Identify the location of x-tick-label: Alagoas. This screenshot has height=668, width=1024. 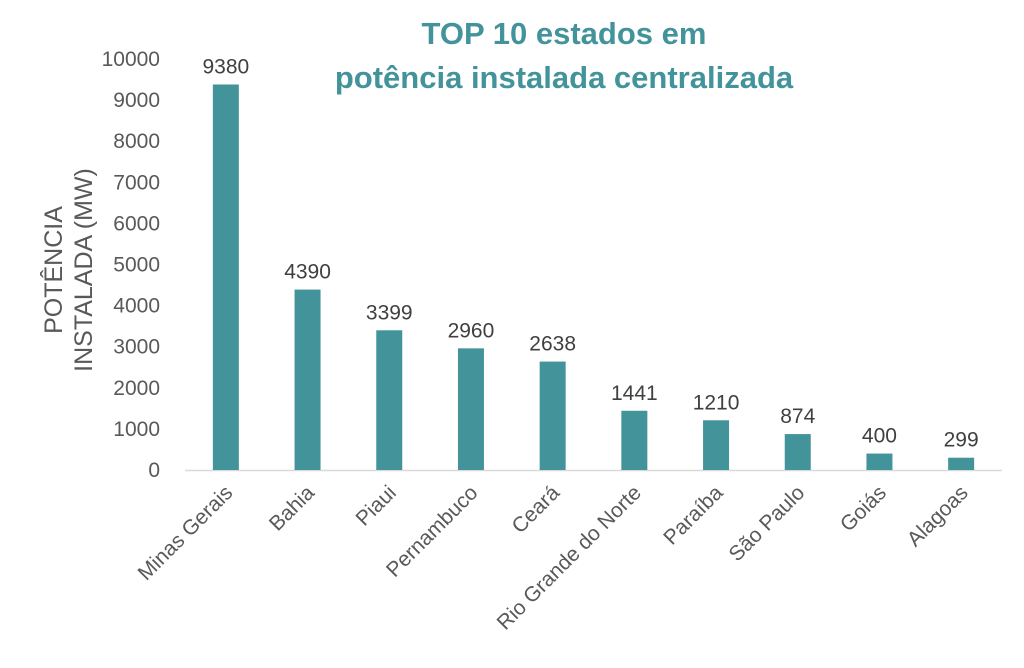
(938, 516).